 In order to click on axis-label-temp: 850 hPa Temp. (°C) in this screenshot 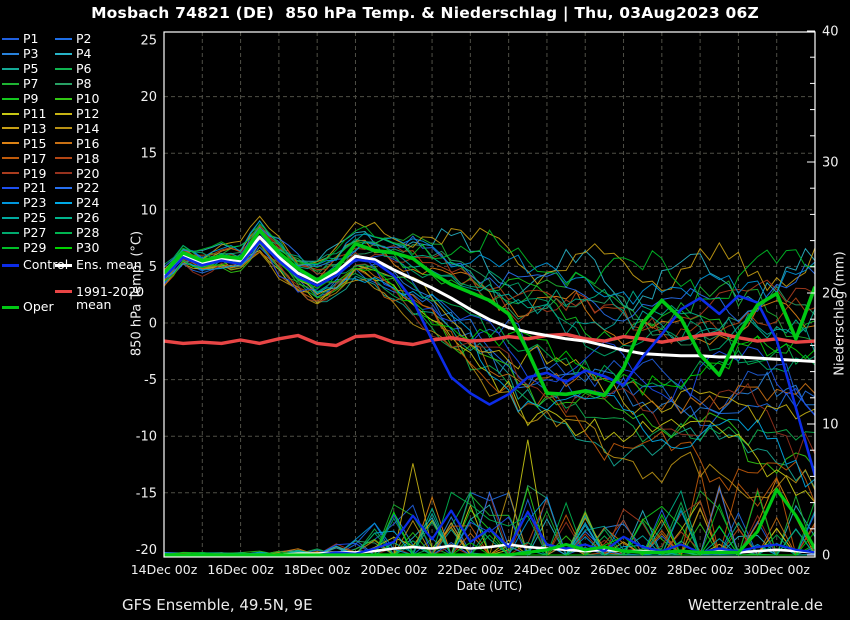, I will do `click(137, 293)`.